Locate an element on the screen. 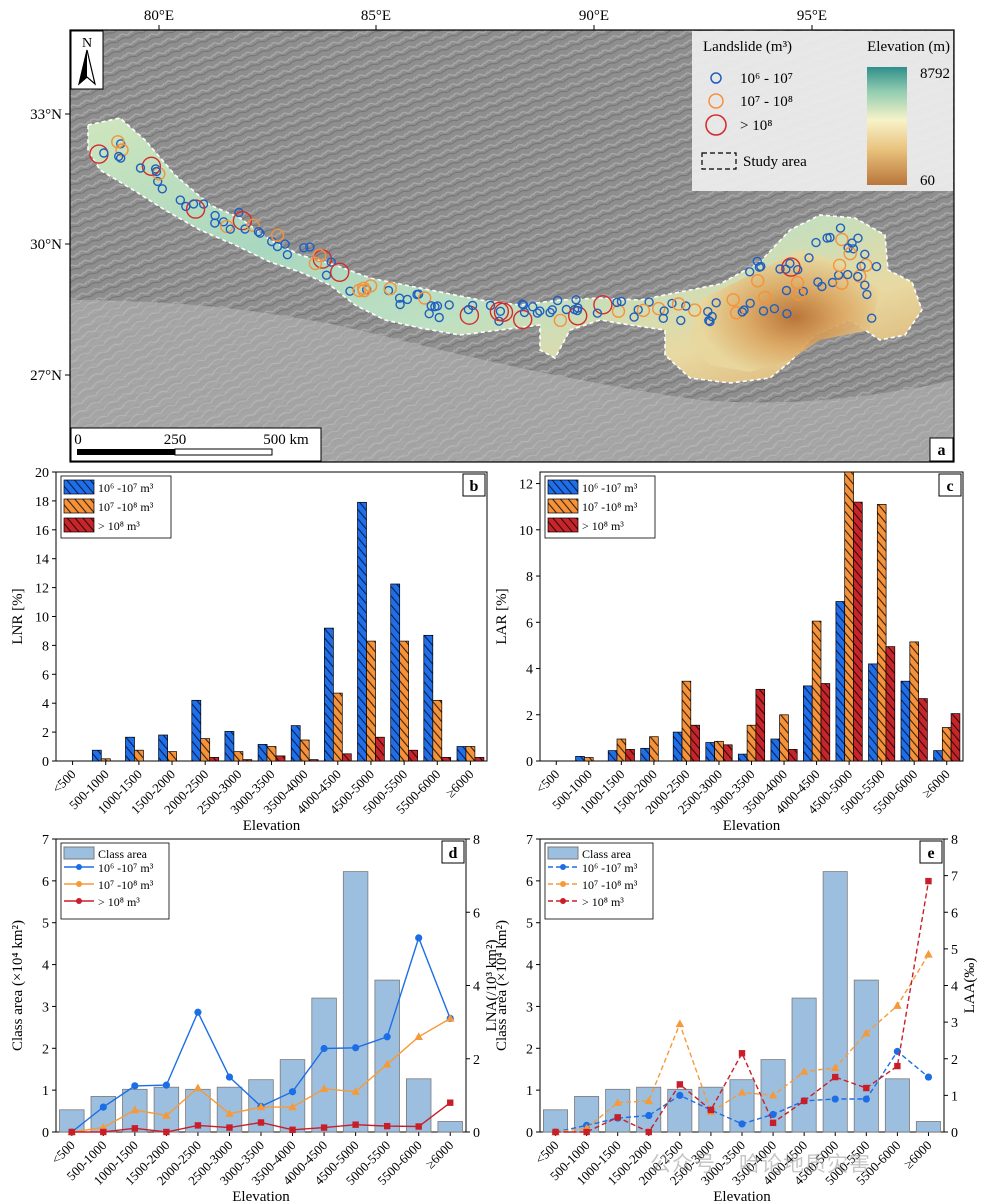  y-tick-label: 5 is located at coordinates (45, 924).